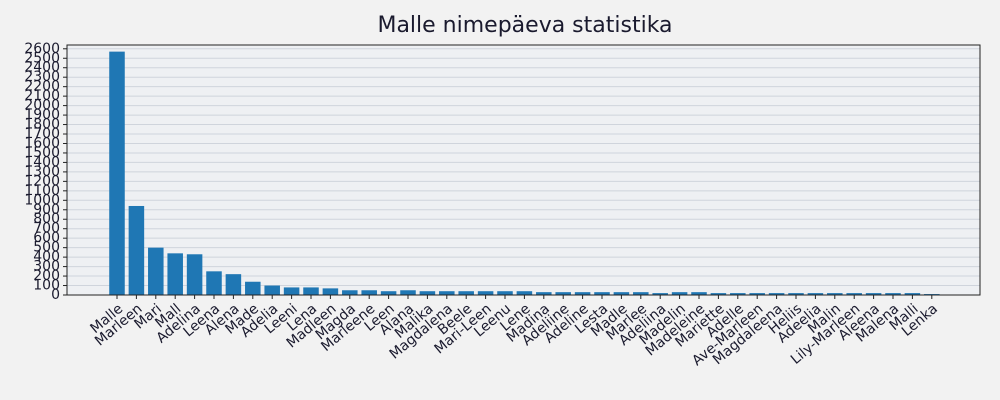  I want to click on y-tick-label: 200, so click(46, 276).